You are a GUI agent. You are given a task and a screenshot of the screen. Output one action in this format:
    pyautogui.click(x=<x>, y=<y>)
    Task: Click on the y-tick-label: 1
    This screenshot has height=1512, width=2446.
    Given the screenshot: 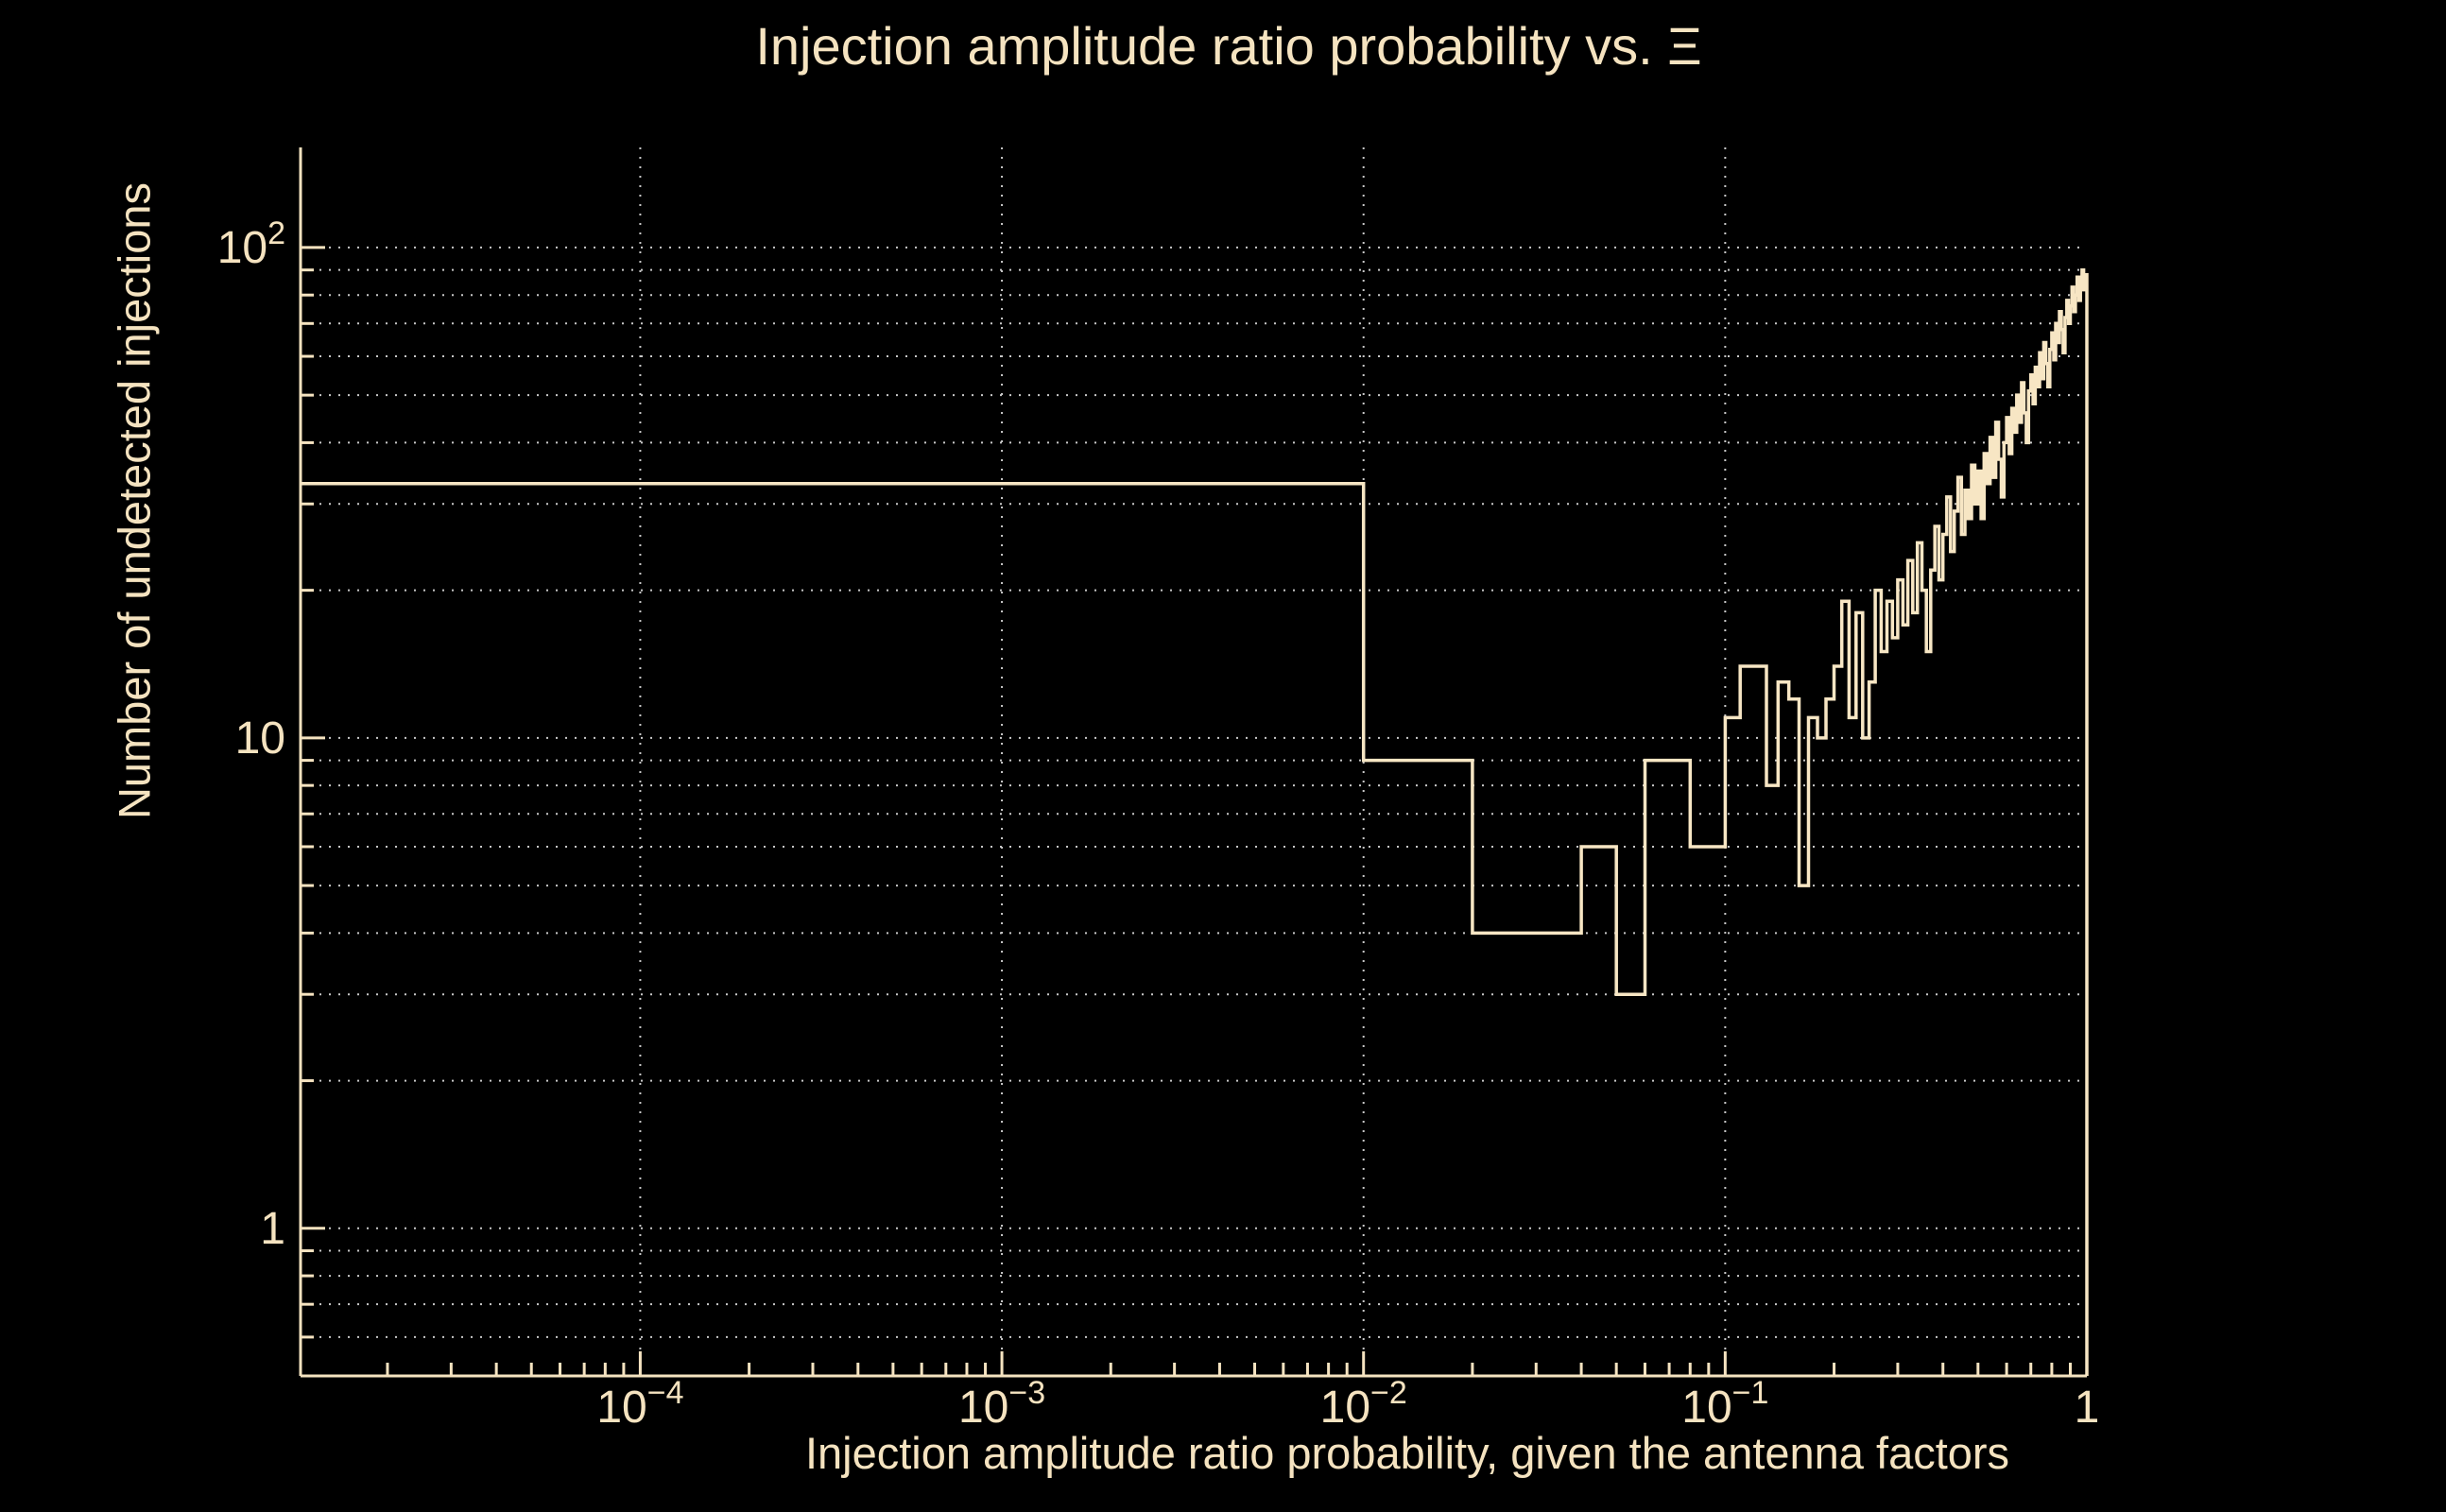 What is the action you would take?
    pyautogui.click(x=272, y=1229)
    